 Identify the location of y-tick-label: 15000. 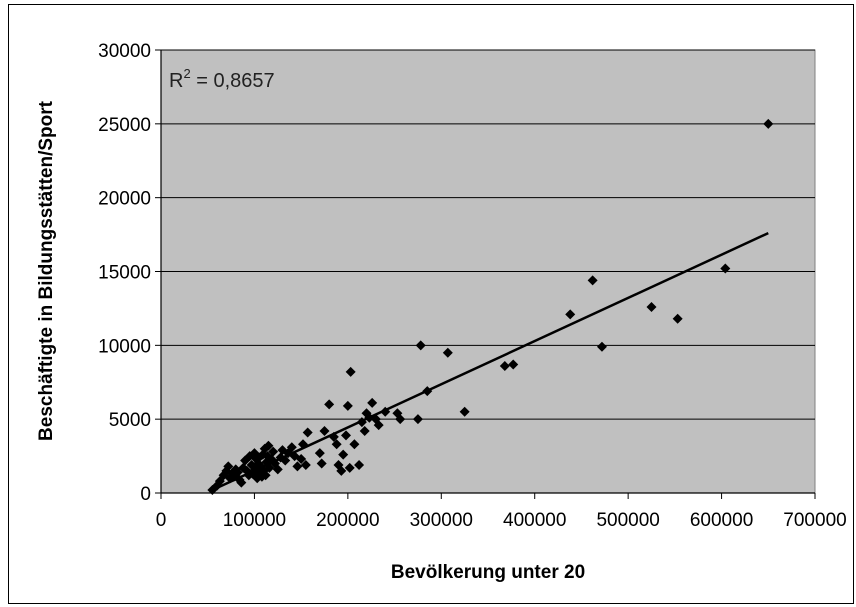
(124, 273).